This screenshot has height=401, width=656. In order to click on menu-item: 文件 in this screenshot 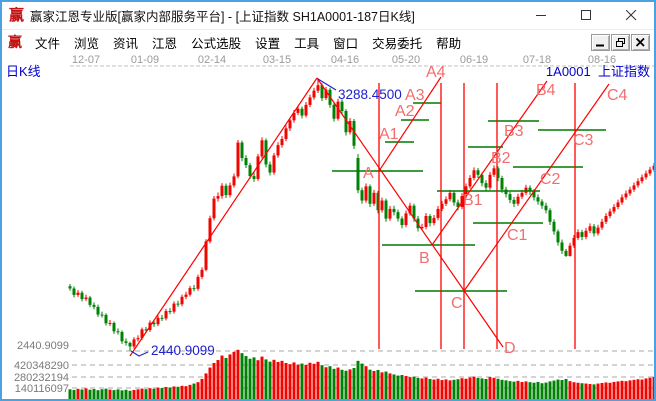, I will do `click(48, 43)`.